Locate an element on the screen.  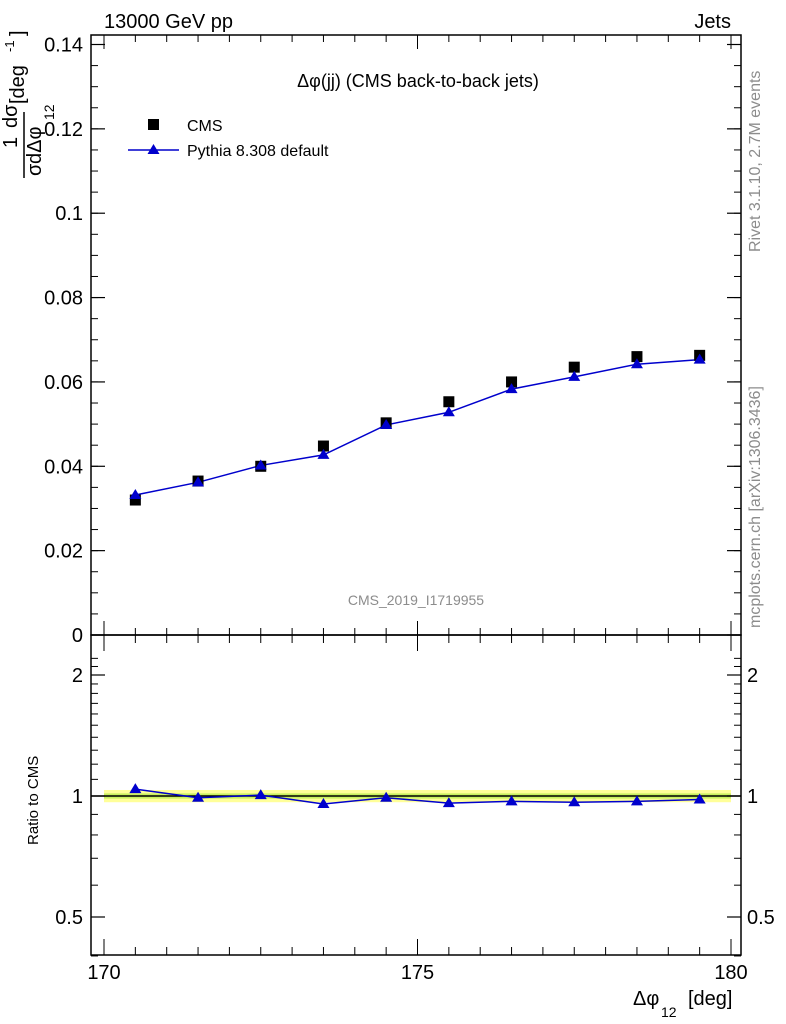
ratio-ytick-label: 2 is located at coordinates (77, 676).